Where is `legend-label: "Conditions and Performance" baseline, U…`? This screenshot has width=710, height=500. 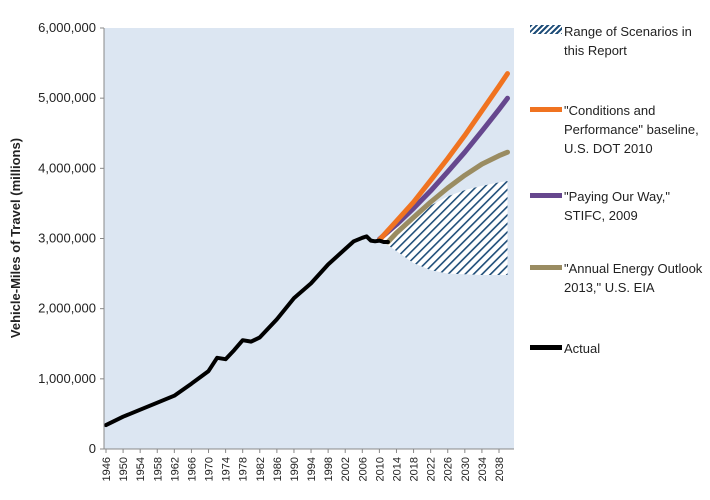
legend-label: "Conditions and Performance" baseline, U… is located at coordinates (631, 129).